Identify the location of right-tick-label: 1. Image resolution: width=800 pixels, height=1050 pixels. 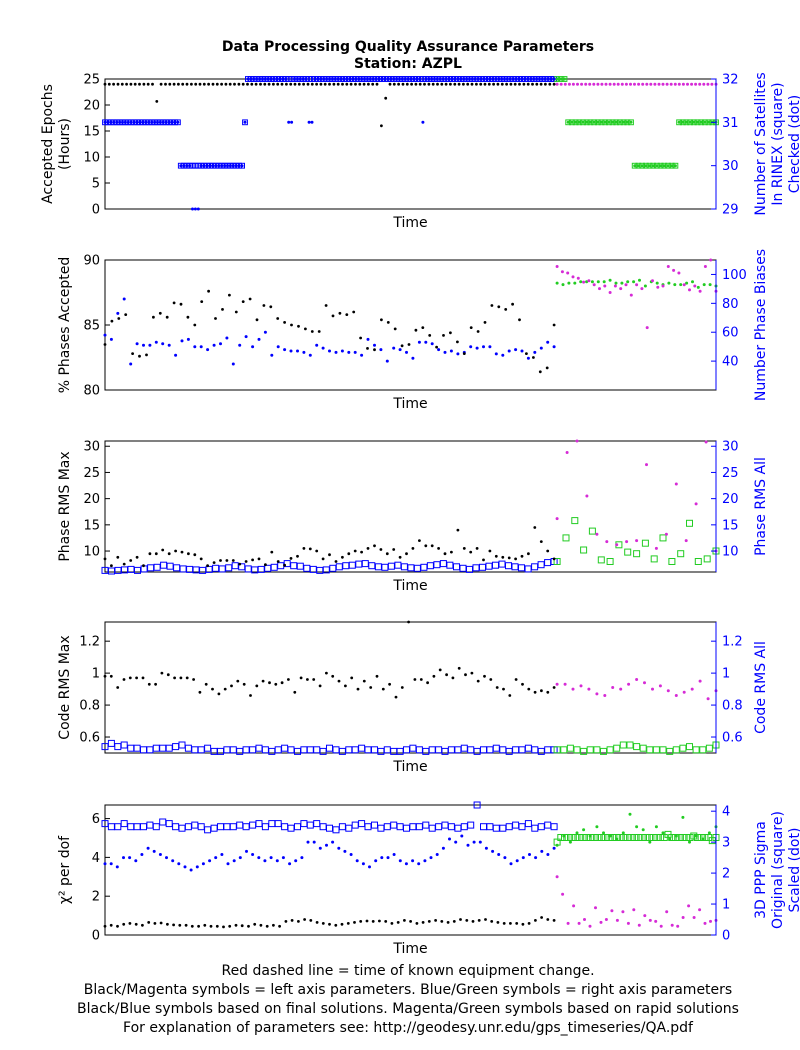
(726, 674).